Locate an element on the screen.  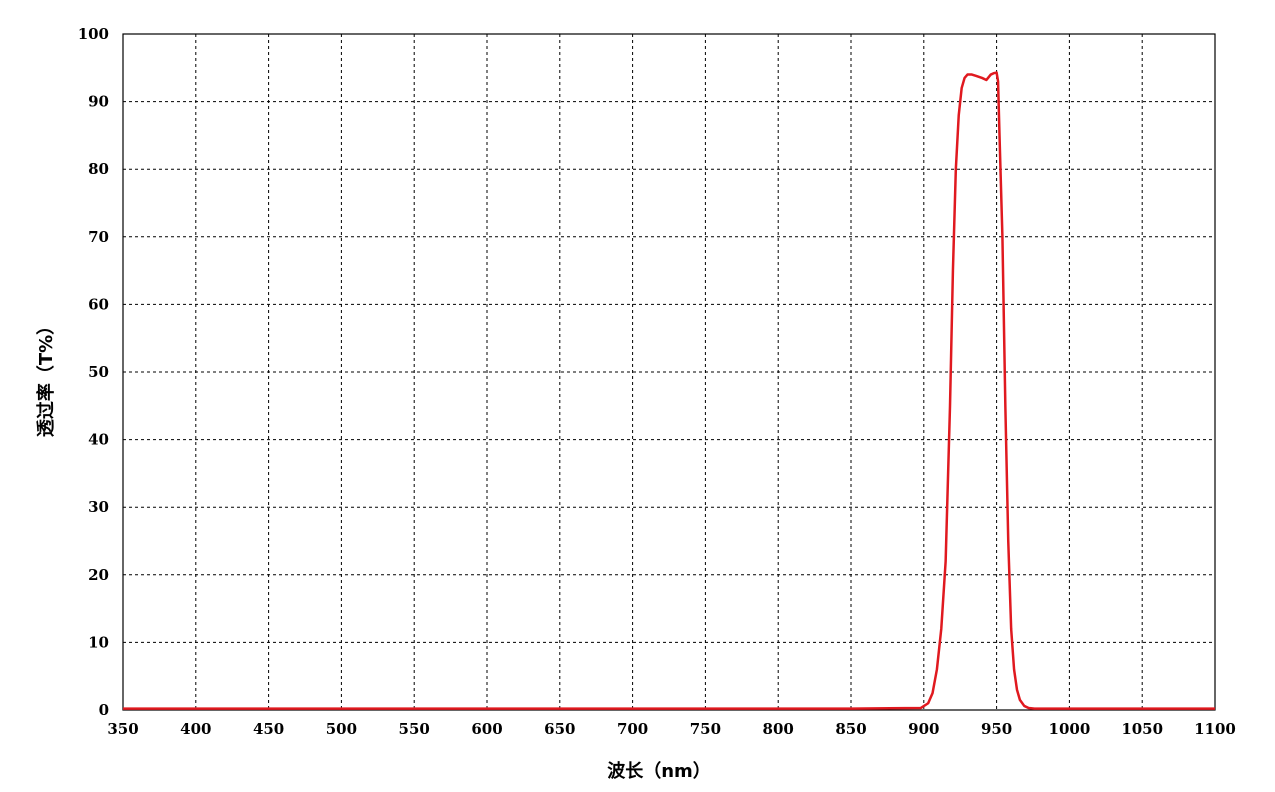
x-tick-label: 600 is located at coordinates (486, 729).